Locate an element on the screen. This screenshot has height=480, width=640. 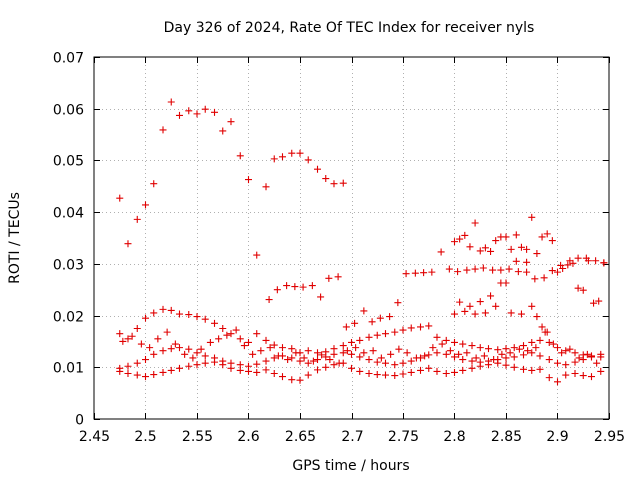
x-tick-label: 2.65 is located at coordinates (300, 437).